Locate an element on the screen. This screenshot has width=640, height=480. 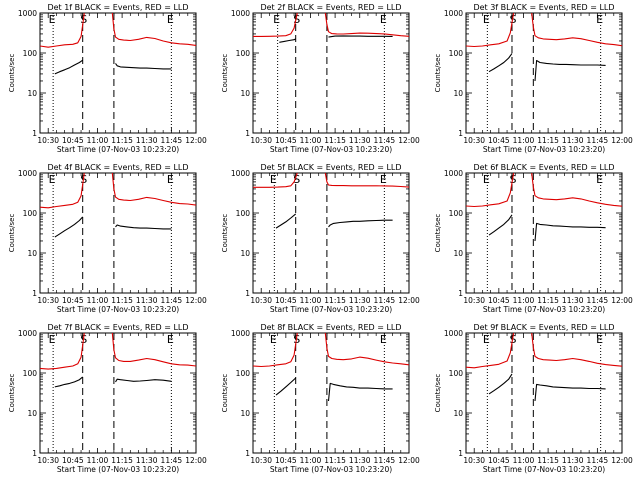
panel-1-ytick-label: 10 is located at coordinates (32, 93).